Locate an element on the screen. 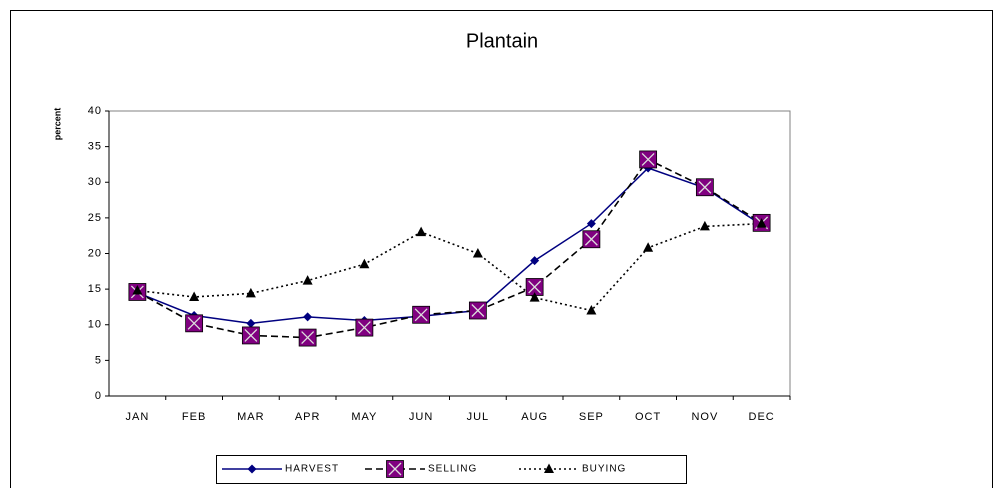 The width and height of the screenshot is (1004, 488). series-line is located at coordinates (449, 267).